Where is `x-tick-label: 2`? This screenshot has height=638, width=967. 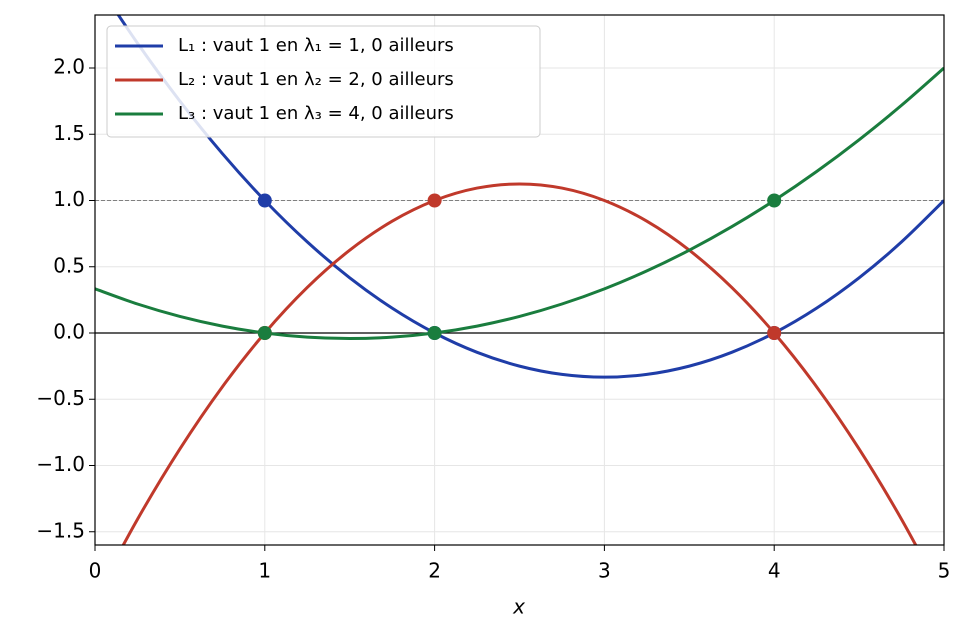 x-tick-label: 2 is located at coordinates (434, 571).